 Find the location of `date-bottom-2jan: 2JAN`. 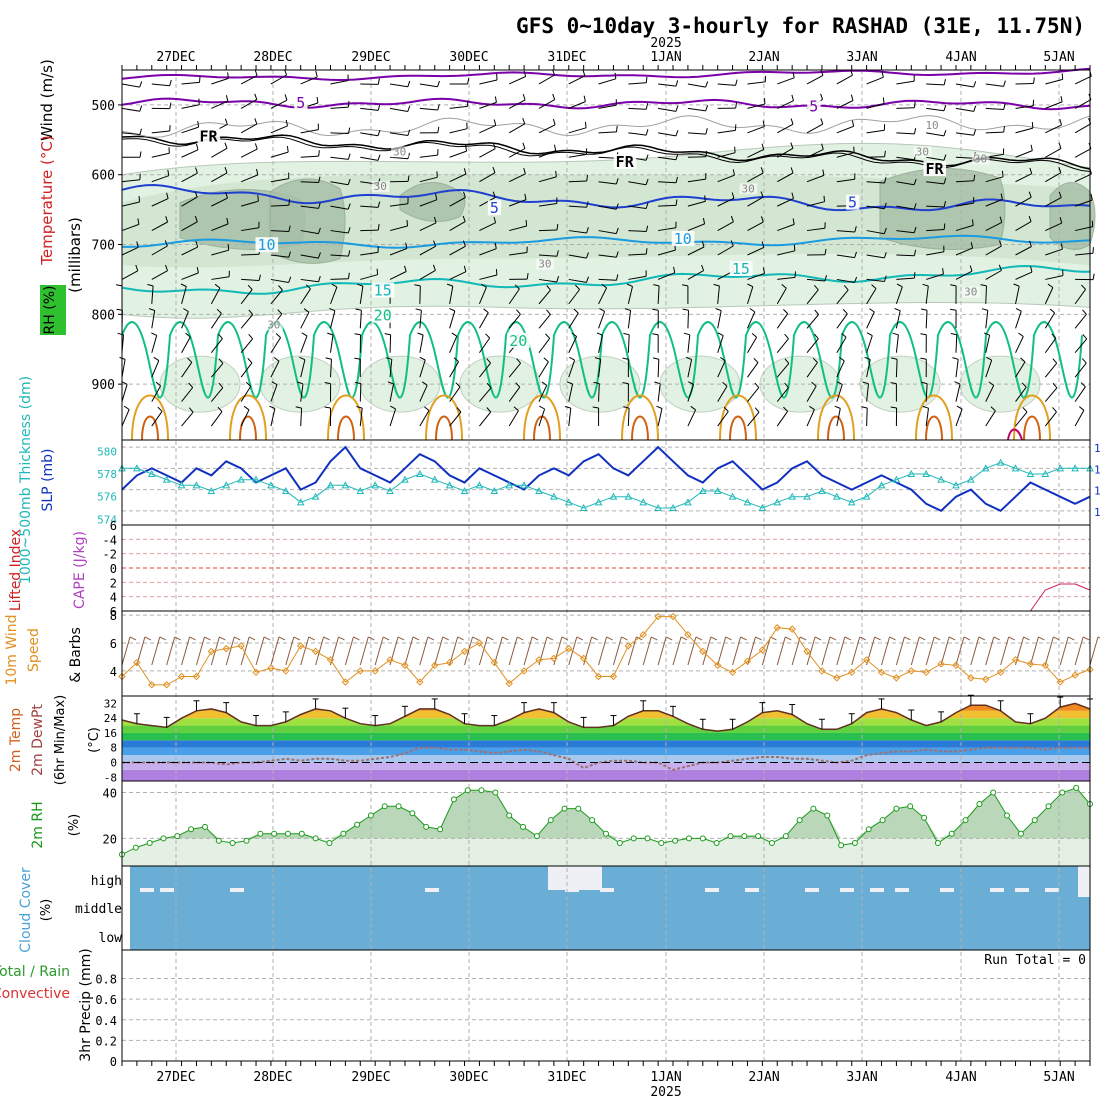

date-bottom-2jan: 2JAN is located at coordinates (763, 1077).